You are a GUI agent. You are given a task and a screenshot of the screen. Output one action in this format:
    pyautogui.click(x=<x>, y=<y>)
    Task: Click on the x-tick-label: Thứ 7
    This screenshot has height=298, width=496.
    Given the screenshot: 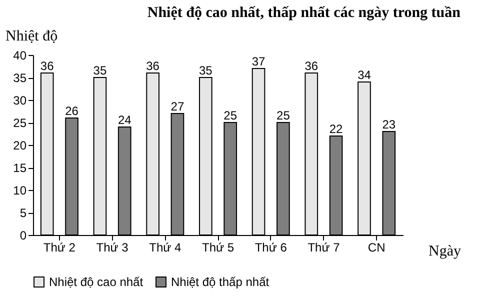 What is the action you would take?
    pyautogui.click(x=324, y=247)
    